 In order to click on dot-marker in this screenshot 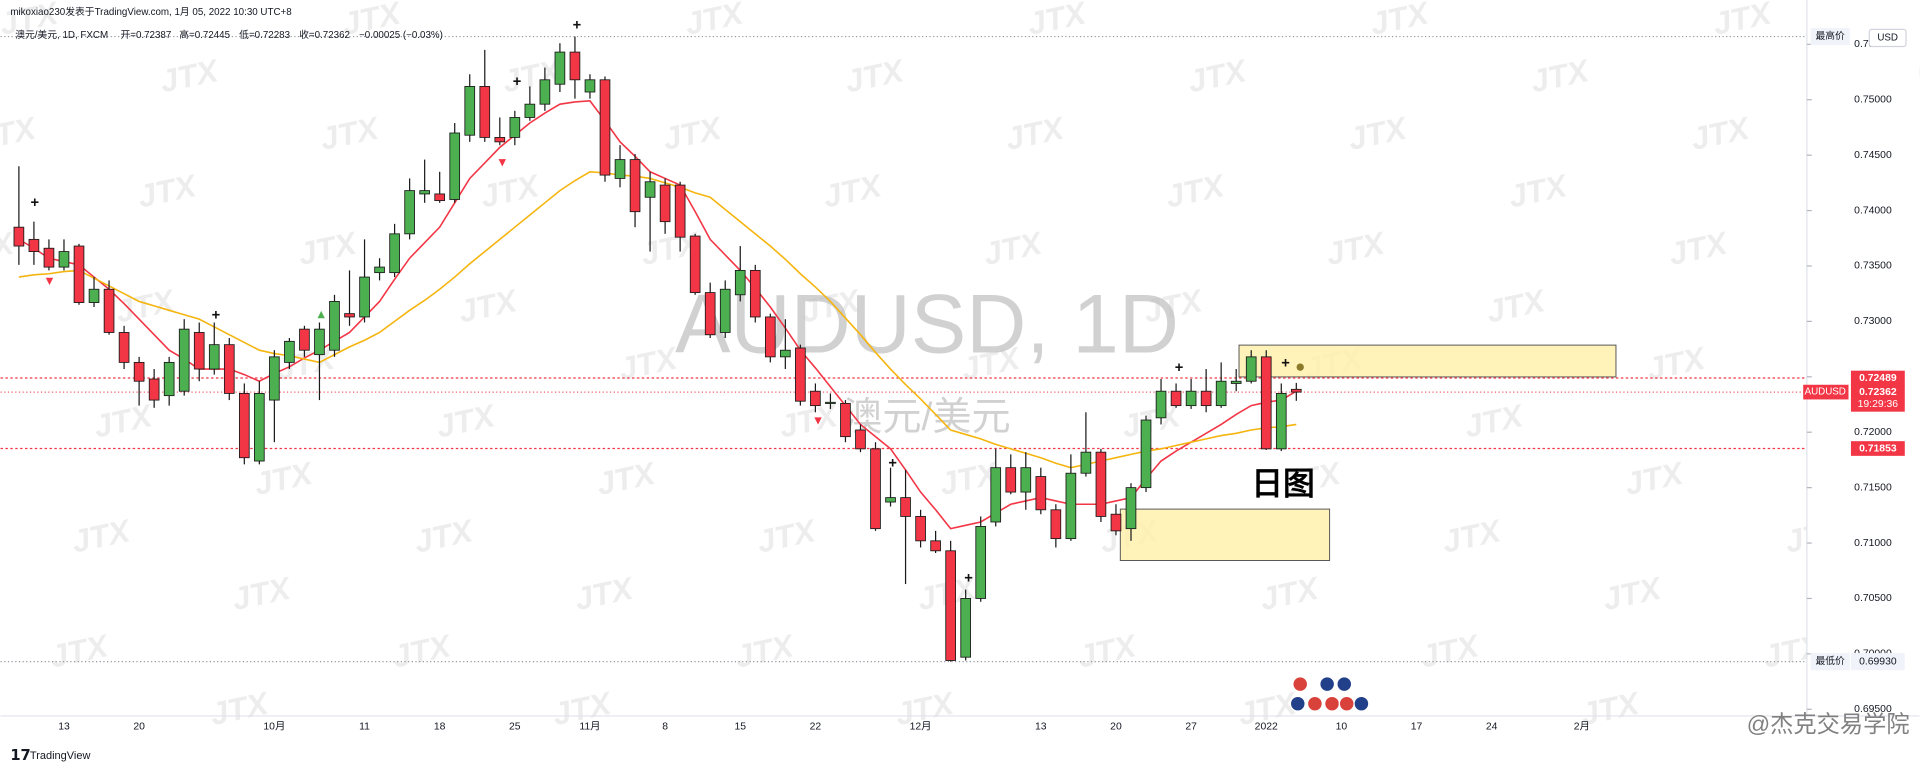, I will do `click(1300, 367)`.